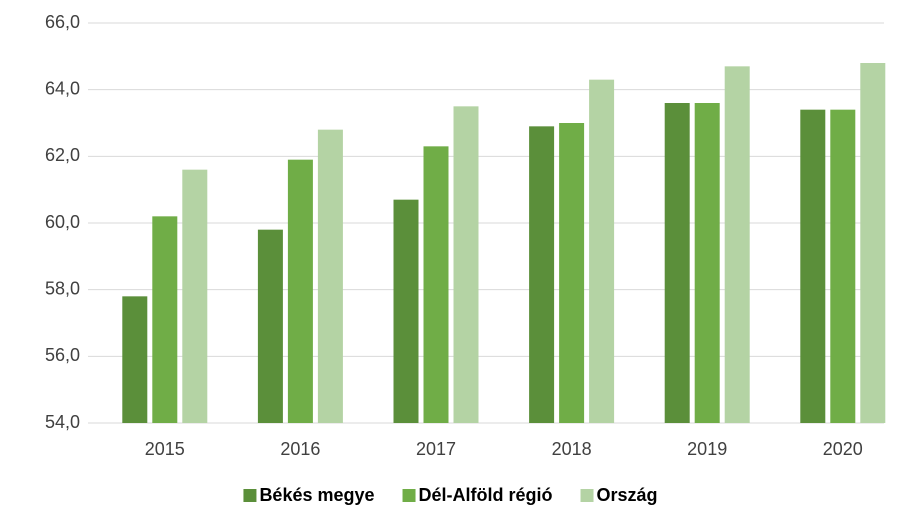 This screenshot has height=514, width=901. I want to click on legend-label: Békés megye, so click(316, 495).